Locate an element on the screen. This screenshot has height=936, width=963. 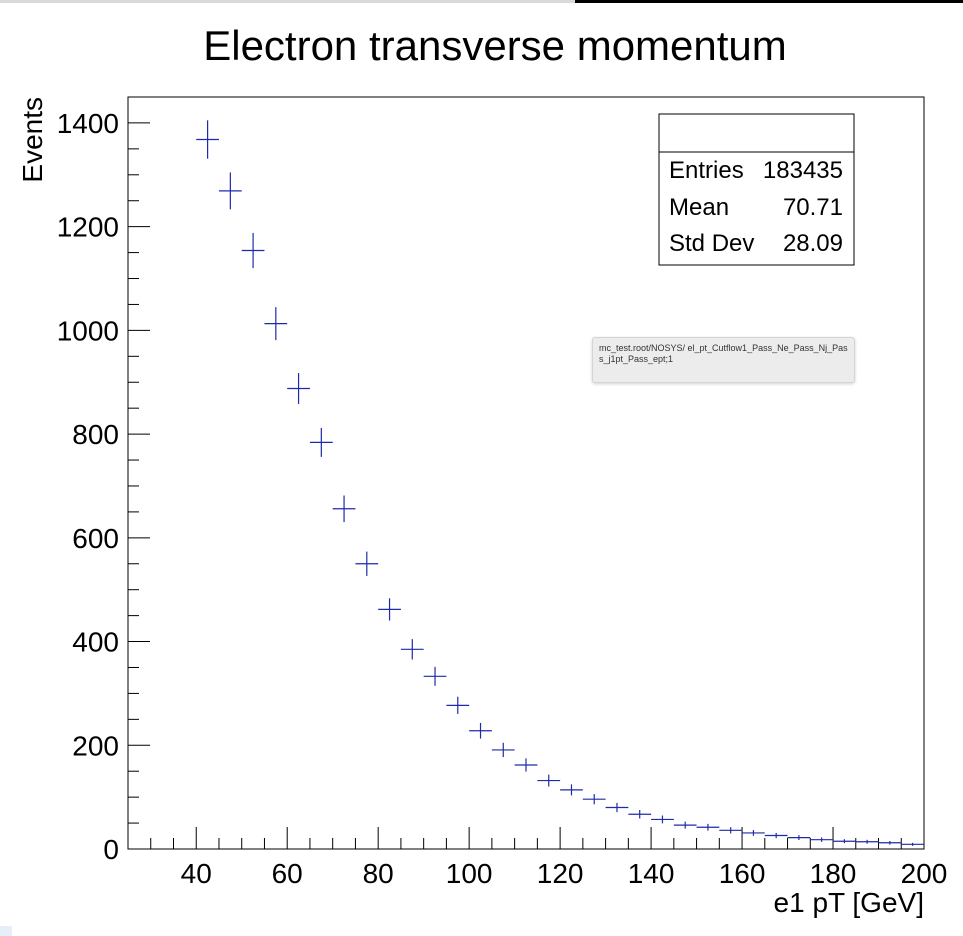
x-tick-label: 60 is located at coordinates (287, 873).